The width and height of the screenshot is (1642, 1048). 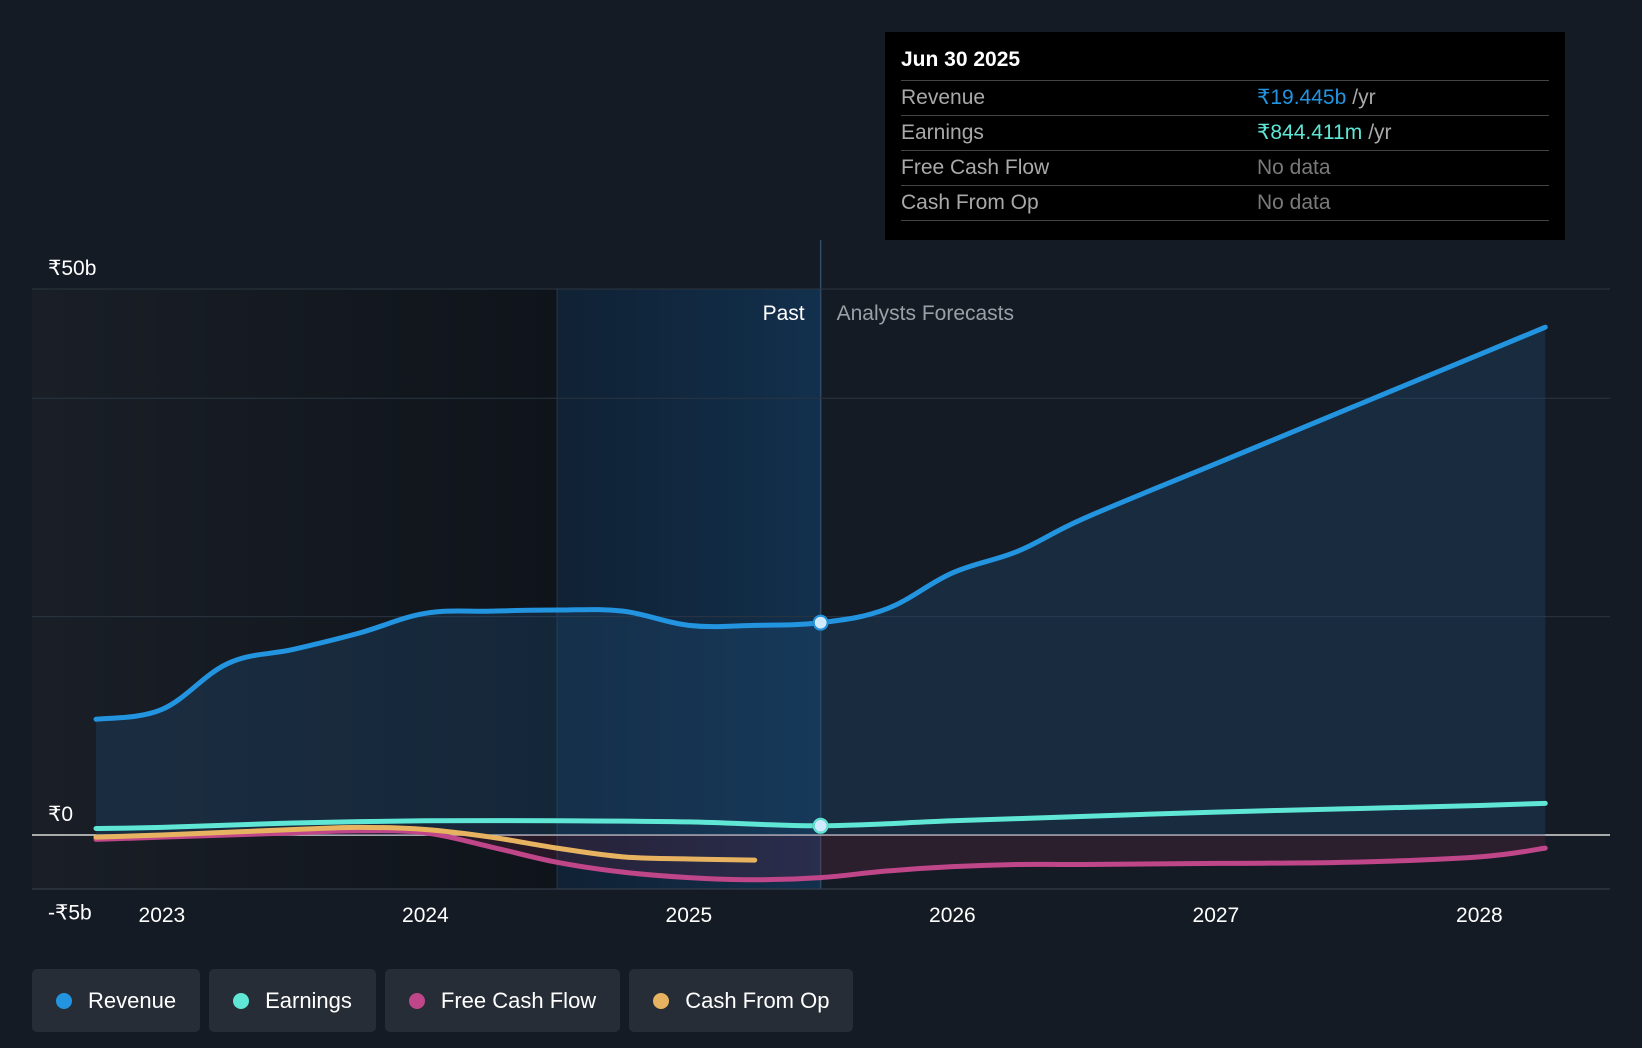 I want to click on legend-label: Cash From Op, so click(x=757, y=1000).